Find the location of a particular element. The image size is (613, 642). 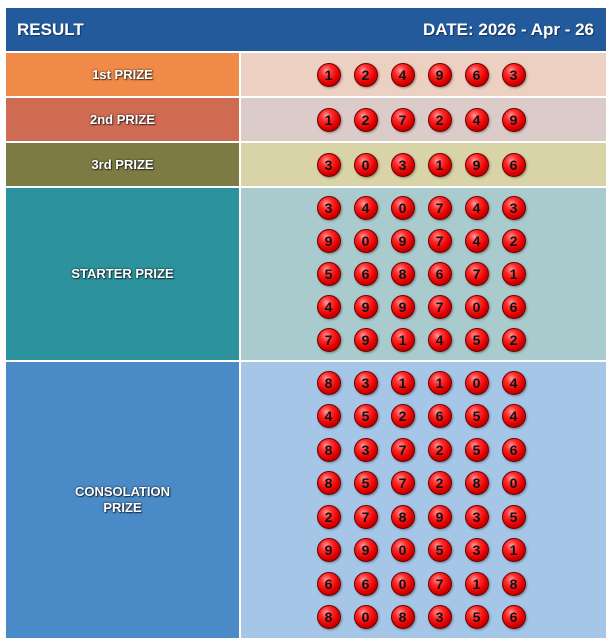

results-header: RESULT DATE: 2026 - Apr - 26 is located at coordinates (306, 29).